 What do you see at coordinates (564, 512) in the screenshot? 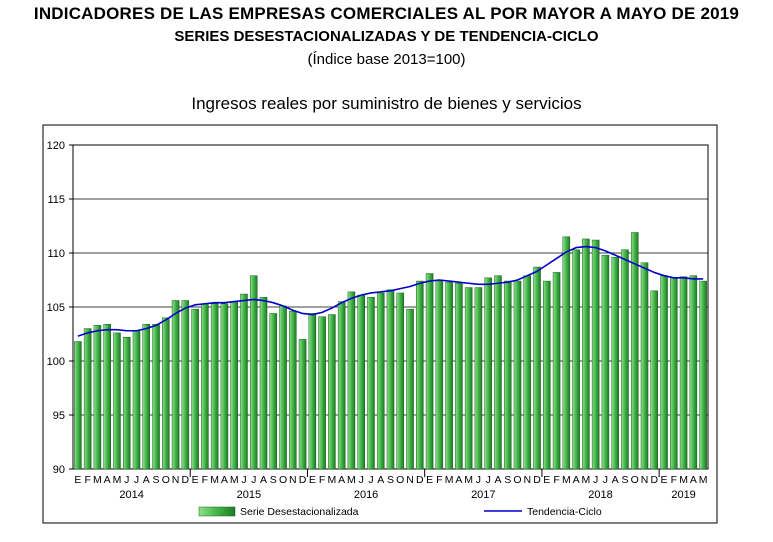
I see `legend-line-label: Tendencia-Ciclo` at bounding box center [564, 512].